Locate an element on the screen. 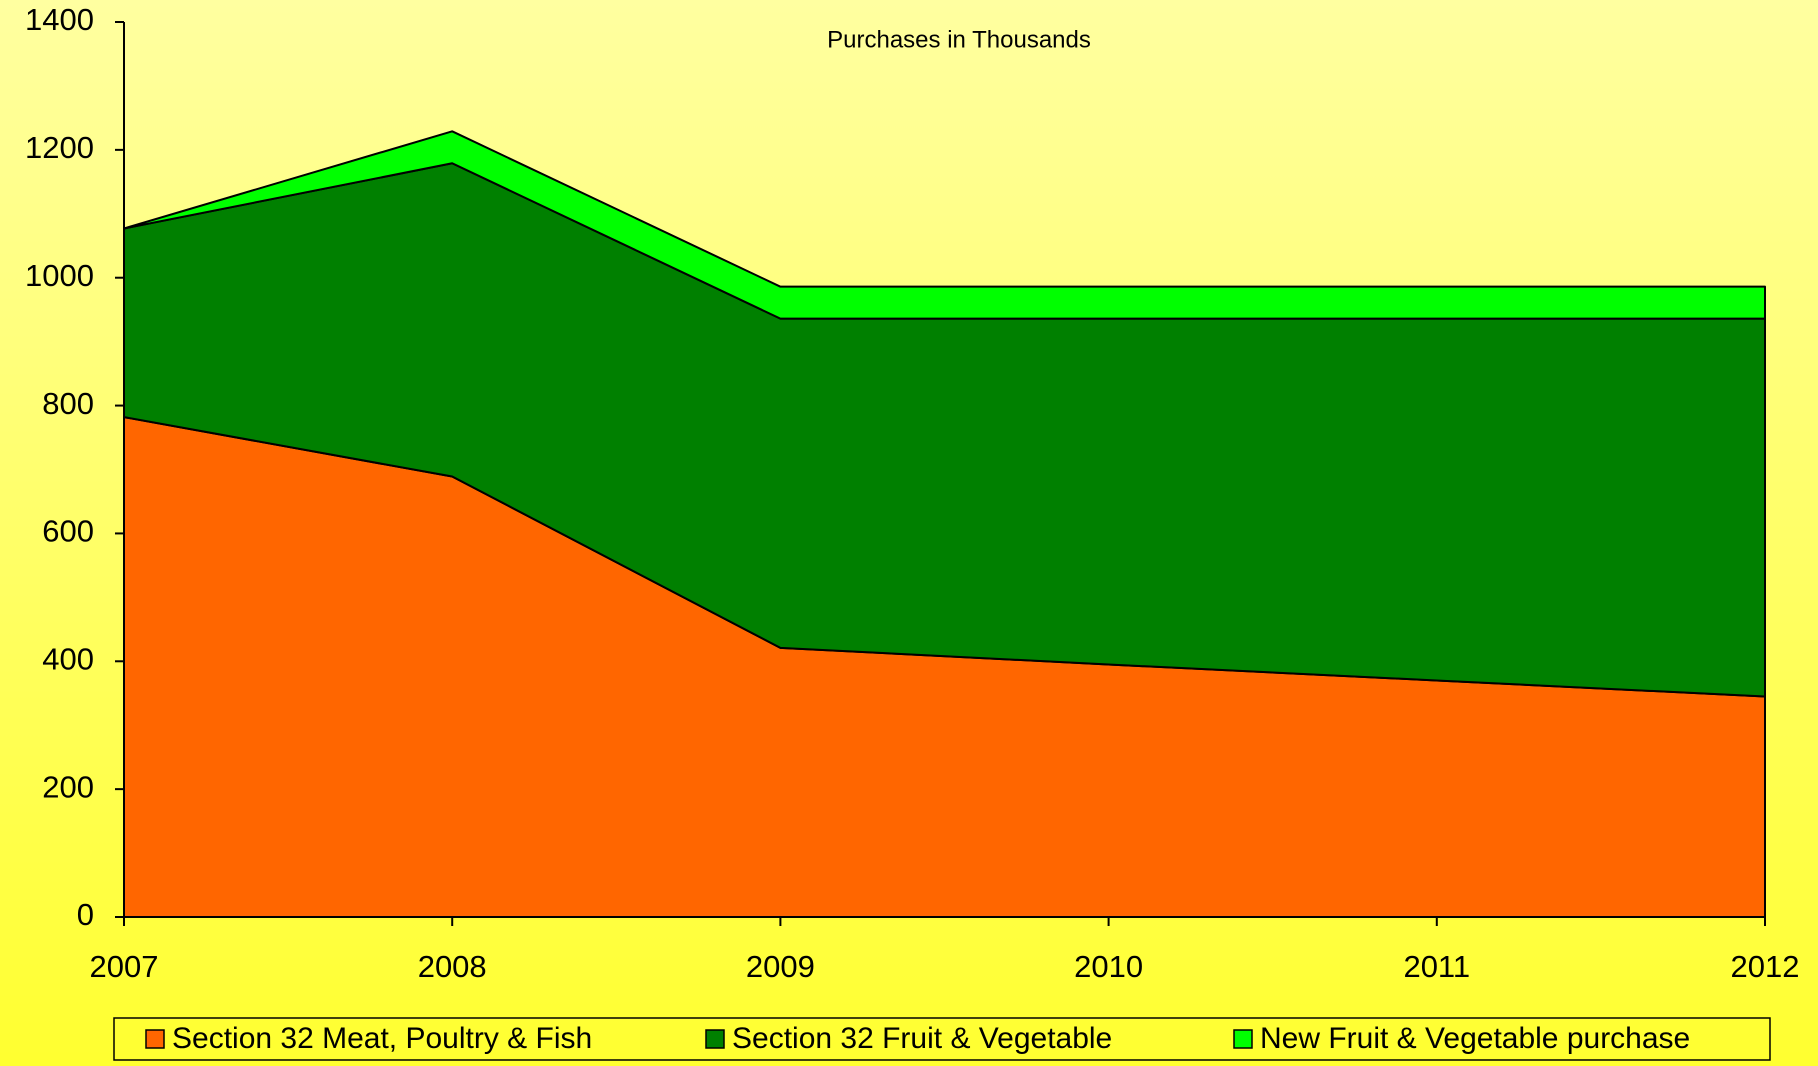 This screenshot has width=1818, height=1066. y-tick-label: 1200 is located at coordinates (59, 147).